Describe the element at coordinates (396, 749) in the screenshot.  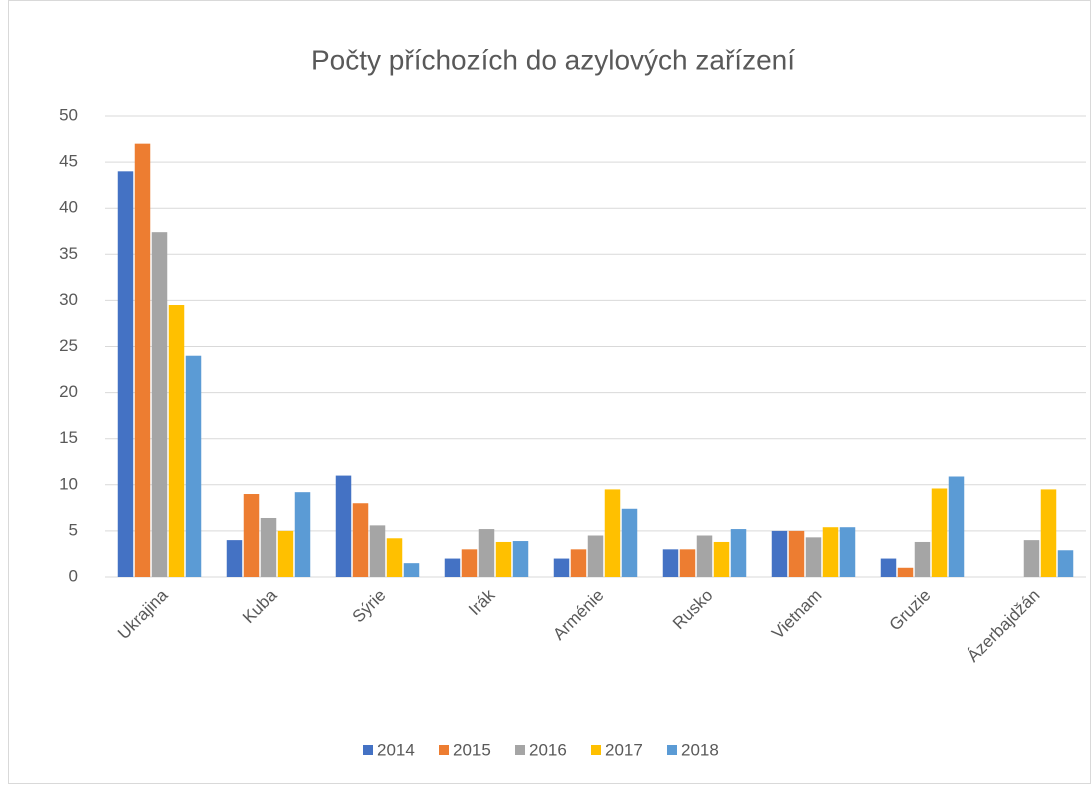
I see `legend-label: 2014` at that location.